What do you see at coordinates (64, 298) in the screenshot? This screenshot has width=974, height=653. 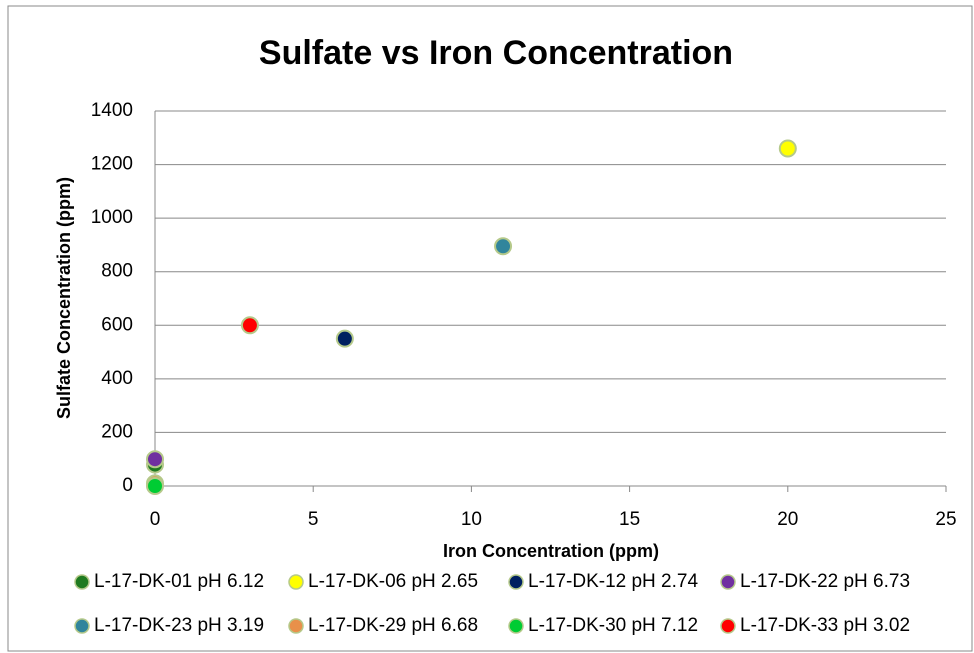 I see `y-axis-label: Sulfate Concentration (ppm)` at bounding box center [64, 298].